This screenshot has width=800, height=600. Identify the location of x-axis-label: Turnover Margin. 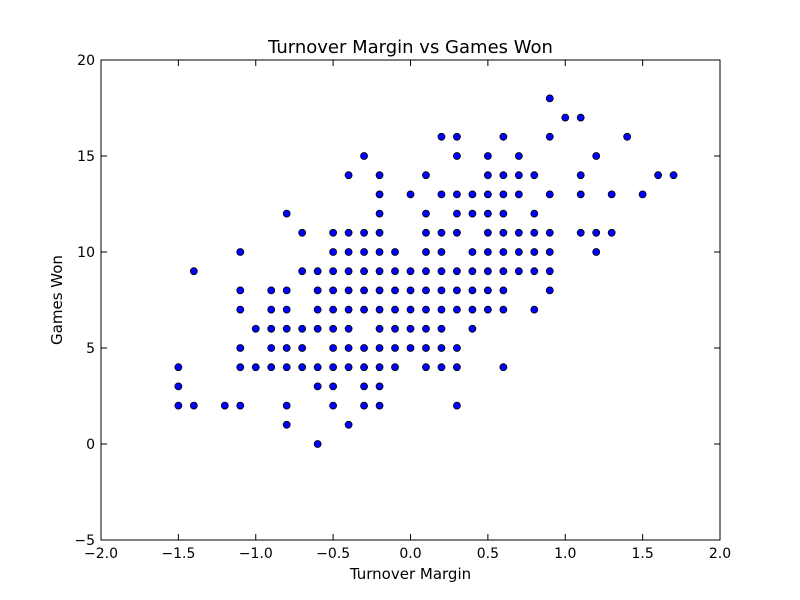
(410, 574).